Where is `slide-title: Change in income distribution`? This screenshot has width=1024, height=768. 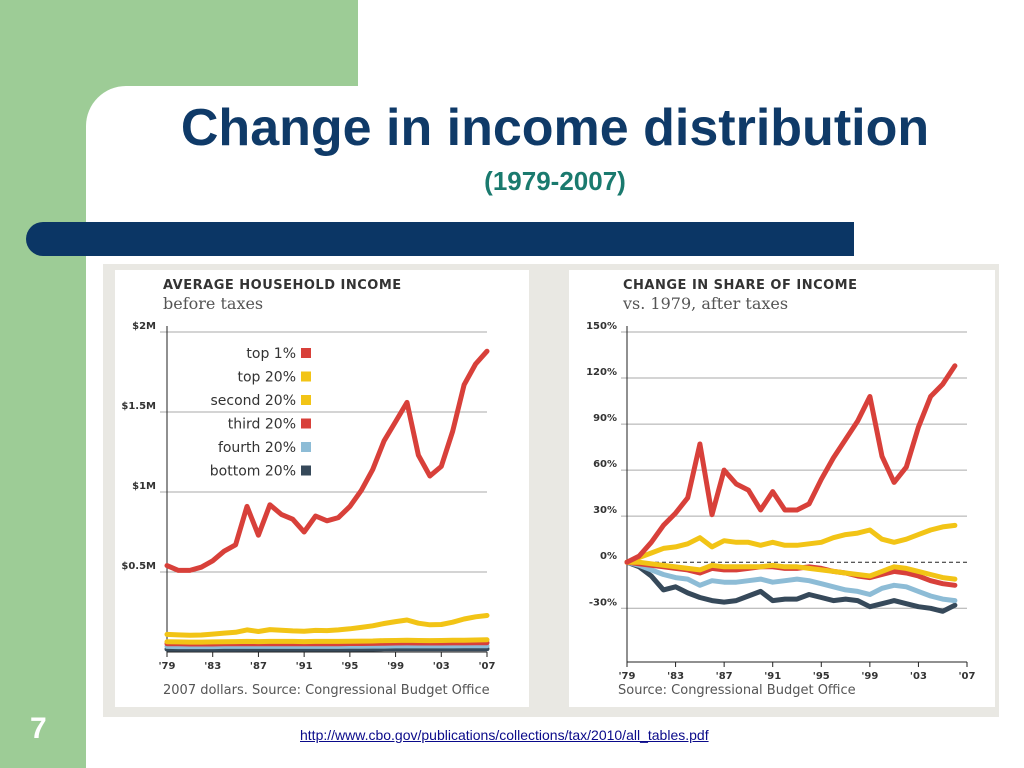
slide-title: Change in income distribution is located at coordinates (555, 128).